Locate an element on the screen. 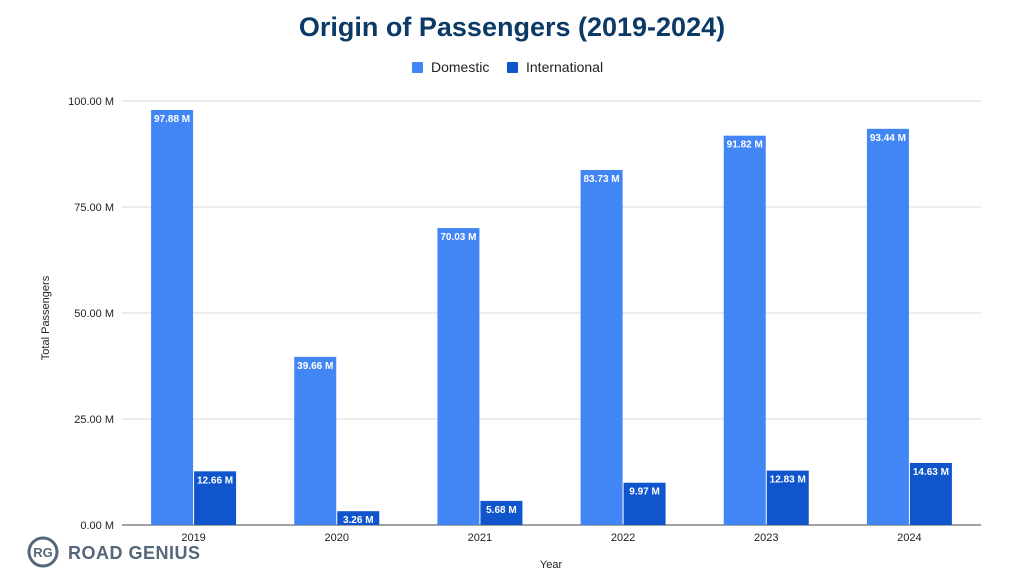  legend: Domestic International is located at coordinates (507, 67).